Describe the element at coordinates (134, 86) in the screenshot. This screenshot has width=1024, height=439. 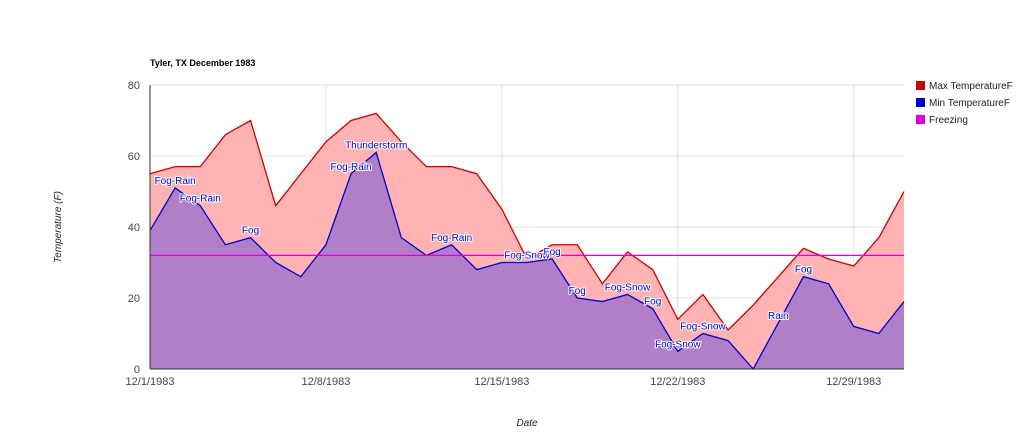
I see `y-tick-label: 80` at that location.